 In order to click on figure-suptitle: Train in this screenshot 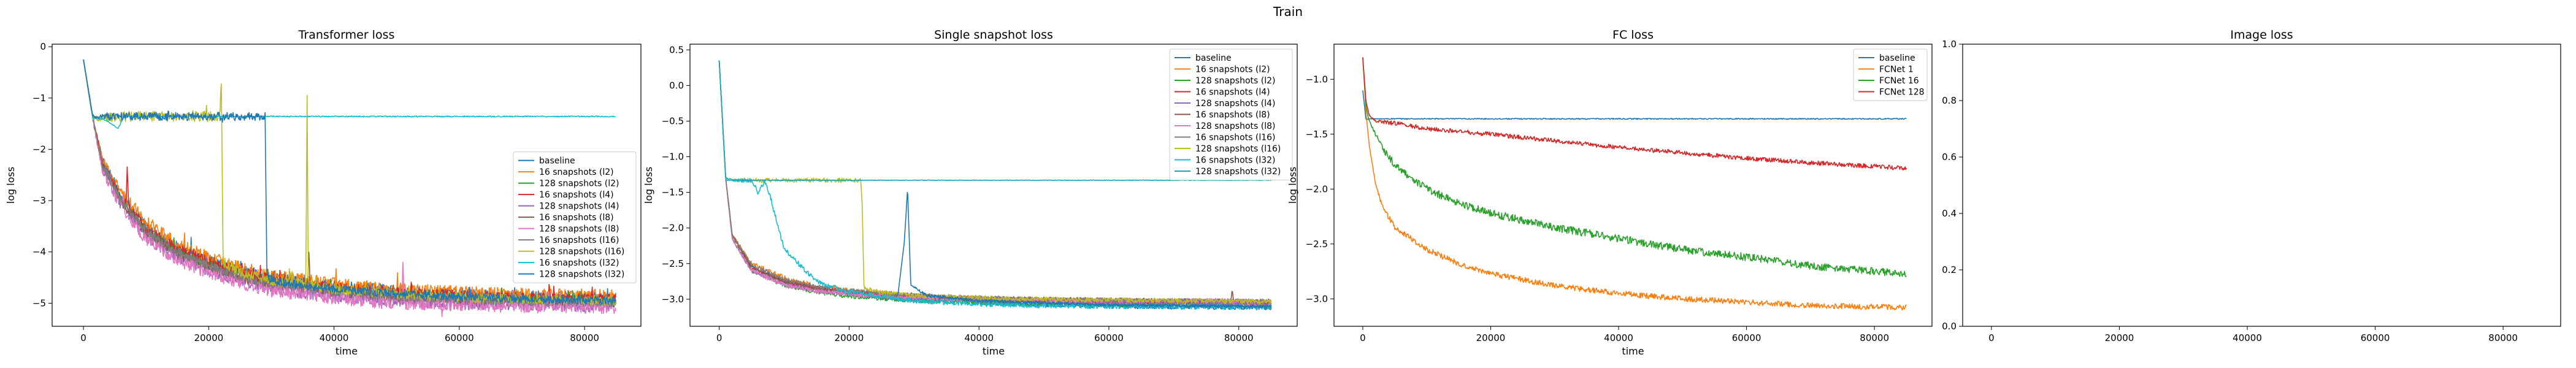, I will do `click(1288, 11)`.